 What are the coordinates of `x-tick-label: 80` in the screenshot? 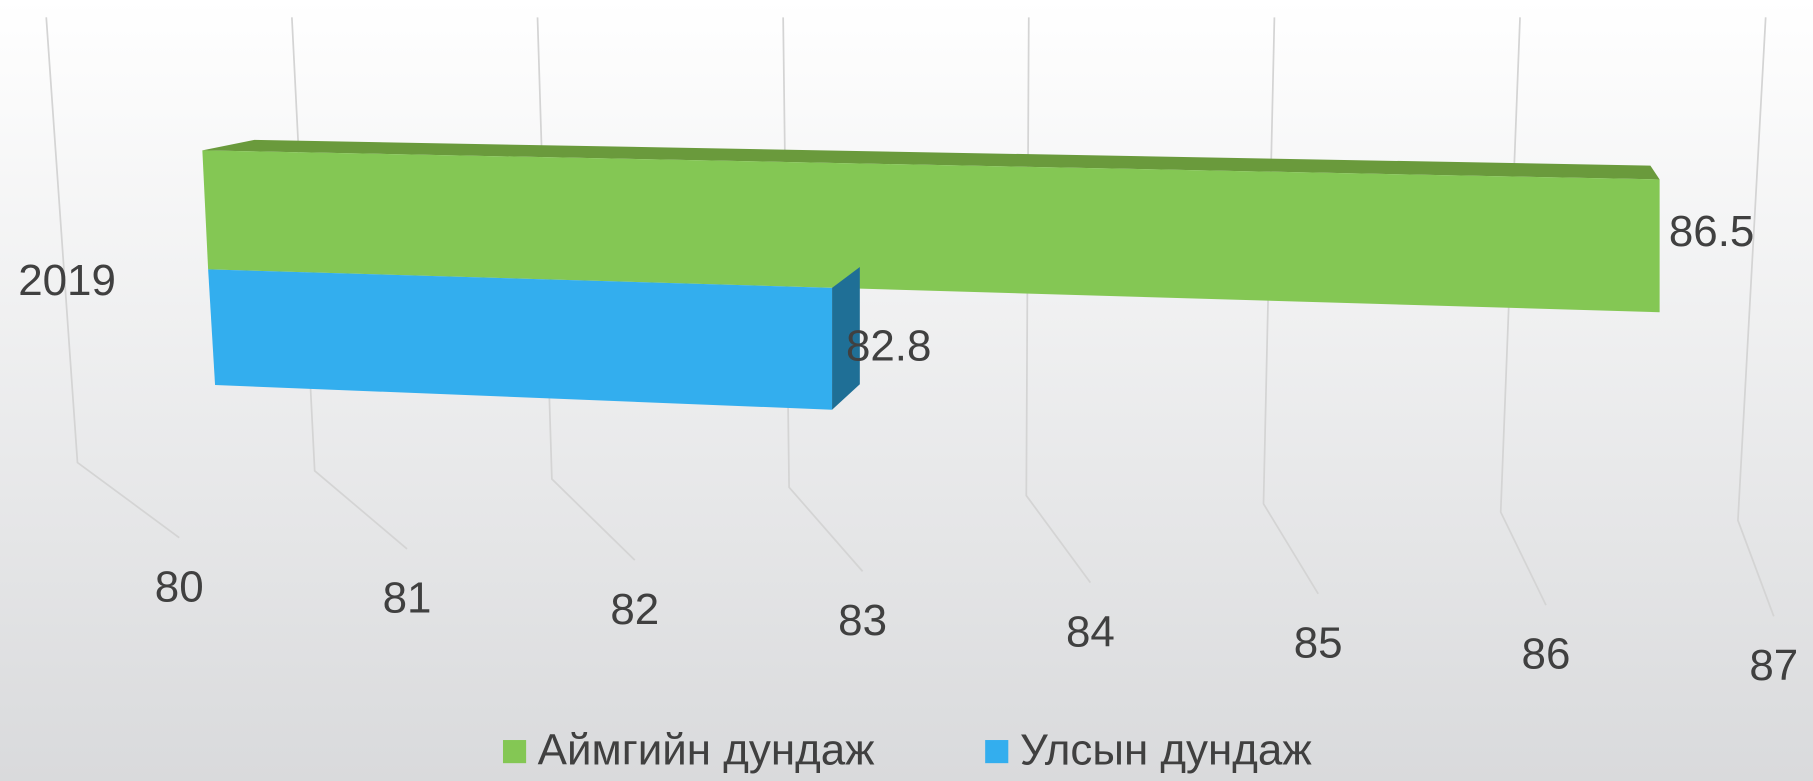 It's located at (179, 586).